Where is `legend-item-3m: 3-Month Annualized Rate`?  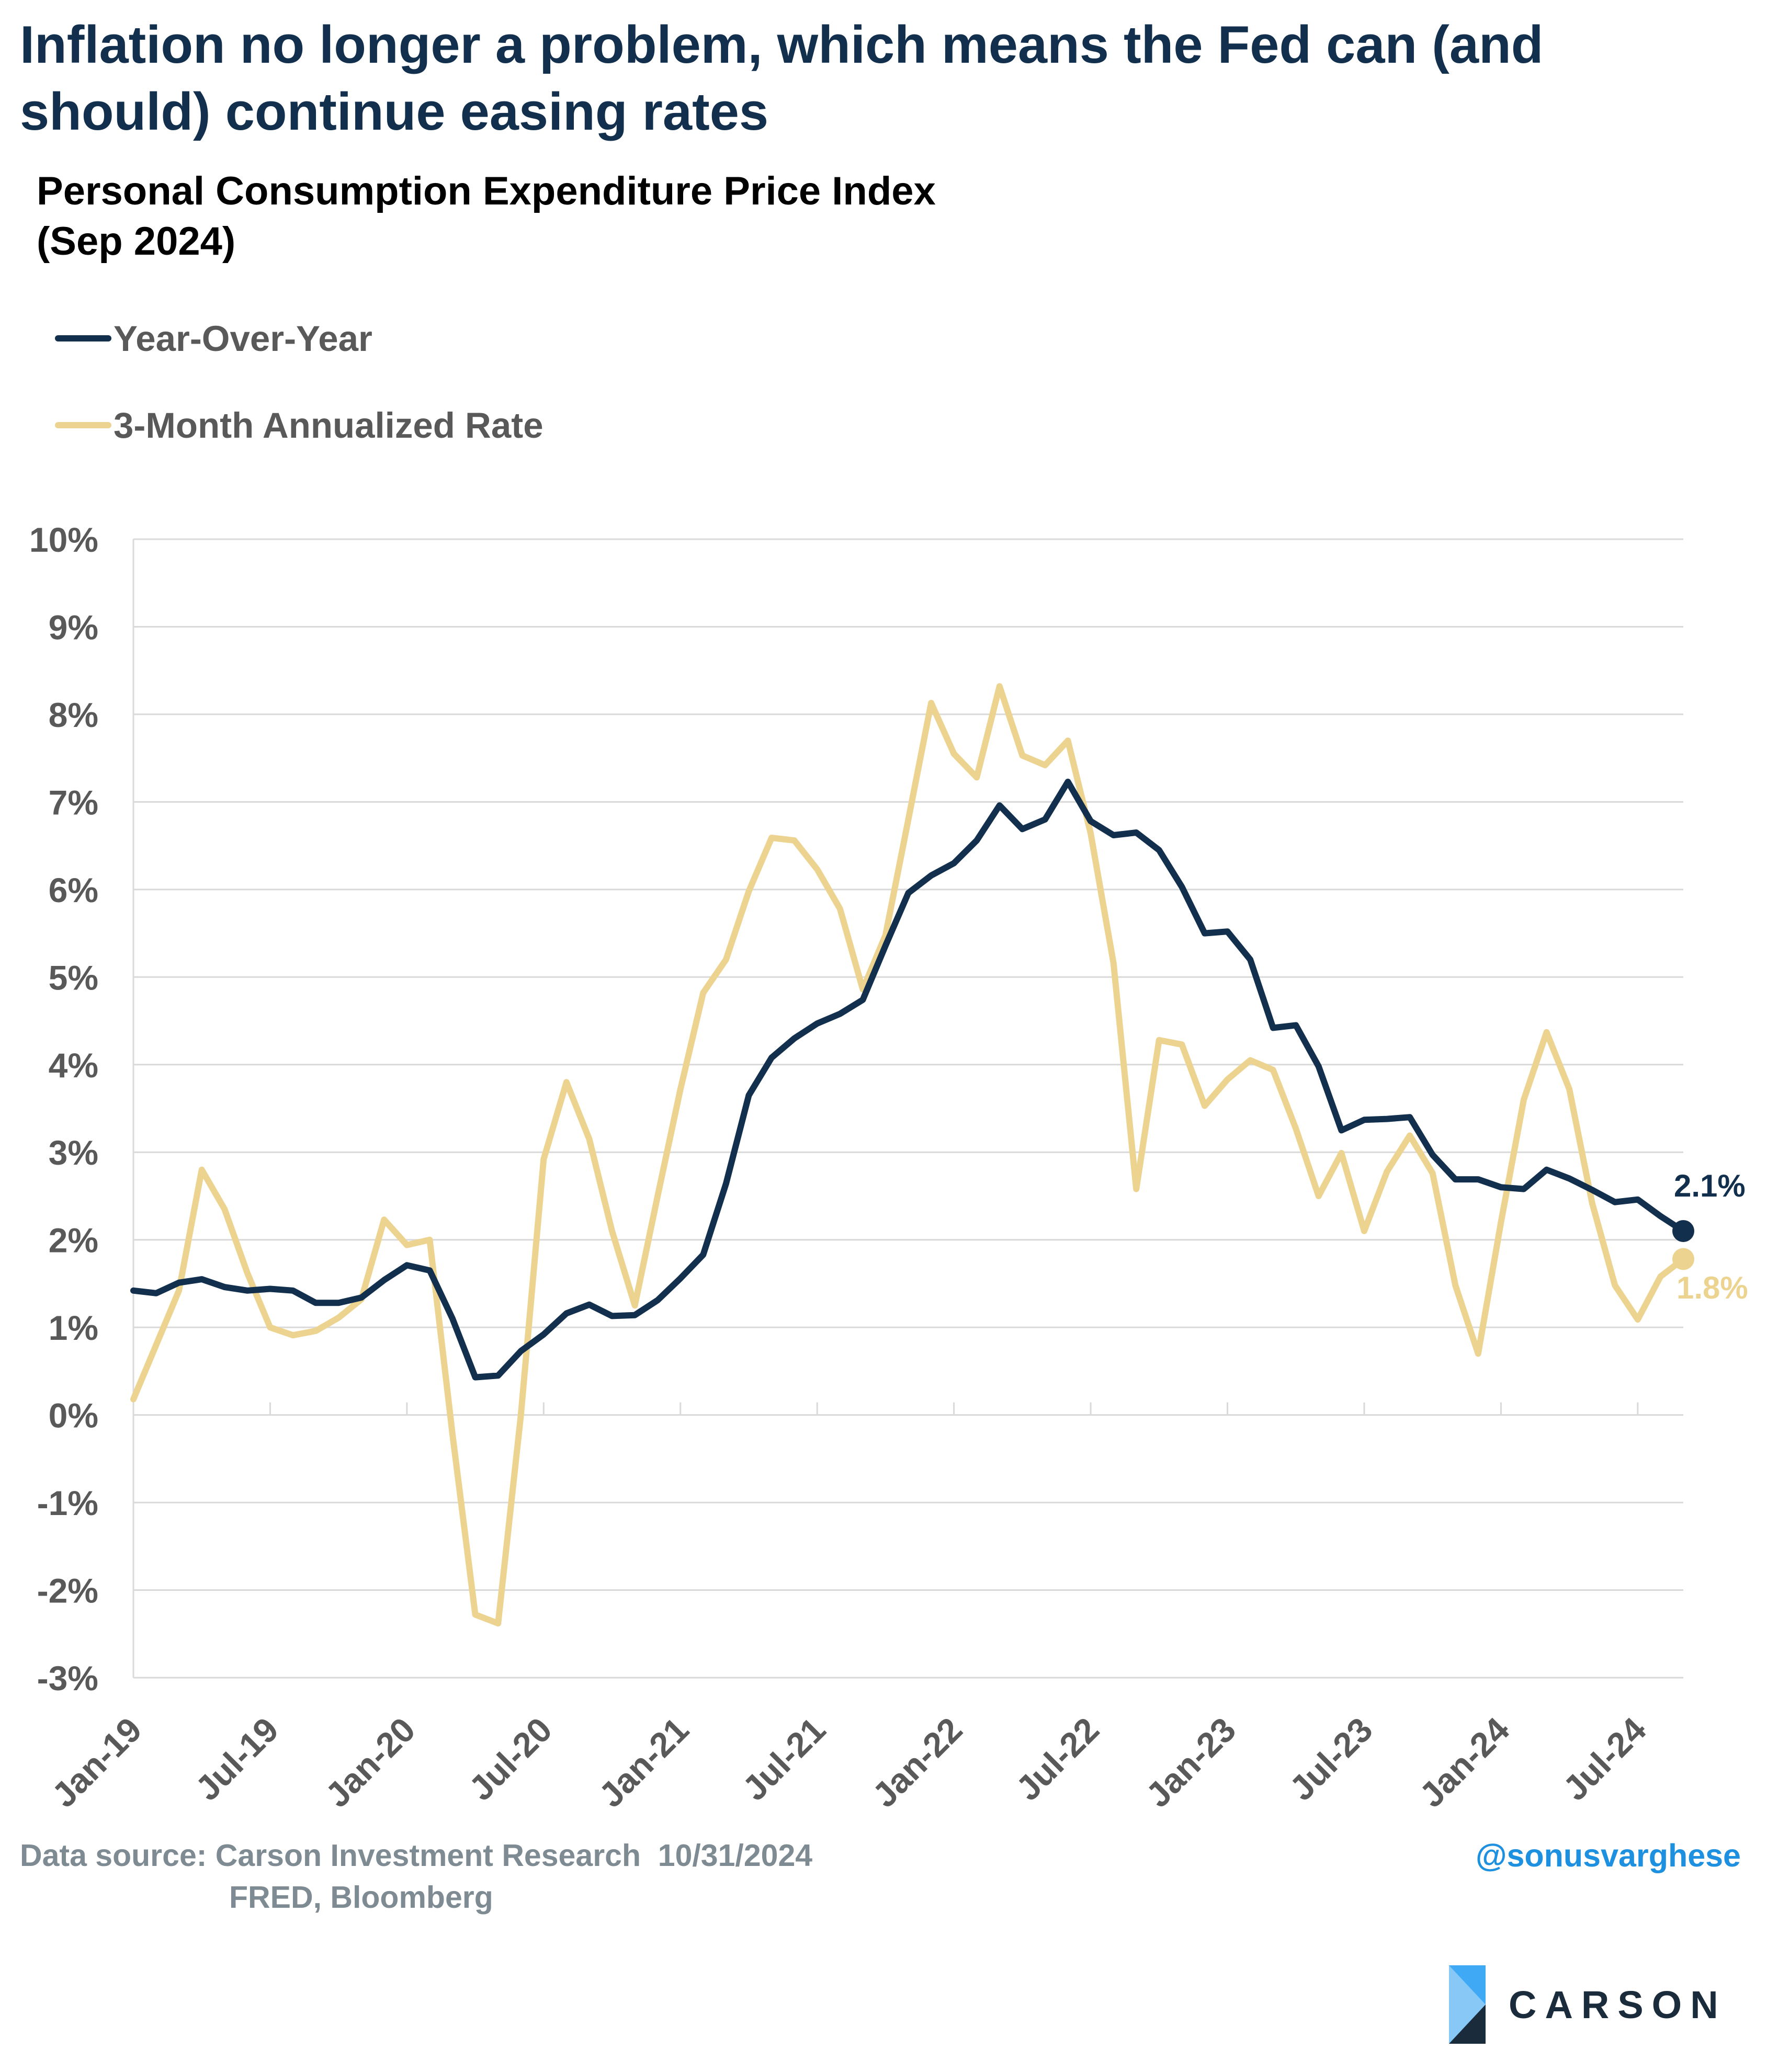 legend-item-3m: 3-Month Annualized Rate is located at coordinates (299, 426).